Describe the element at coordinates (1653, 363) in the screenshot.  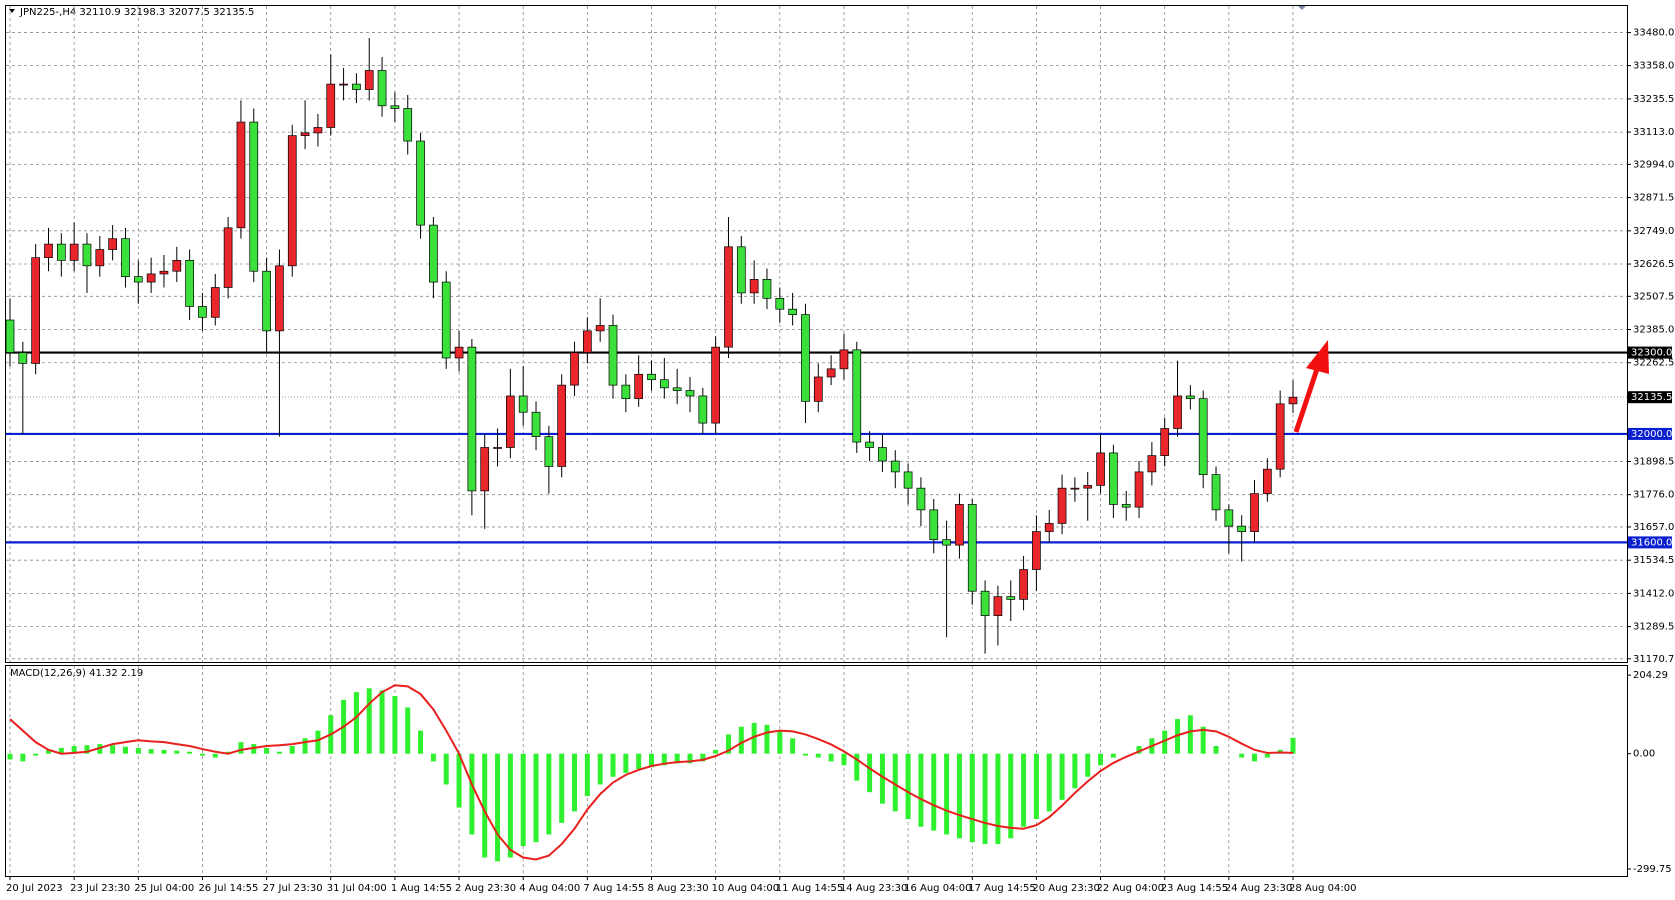
I see `y-tick-label: 32262.5` at that location.